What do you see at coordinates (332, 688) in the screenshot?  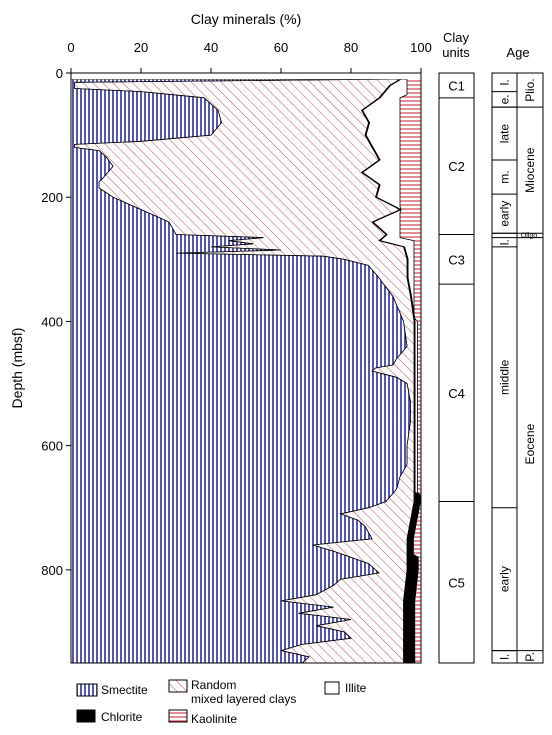 I see `legend-swatch-illite` at bounding box center [332, 688].